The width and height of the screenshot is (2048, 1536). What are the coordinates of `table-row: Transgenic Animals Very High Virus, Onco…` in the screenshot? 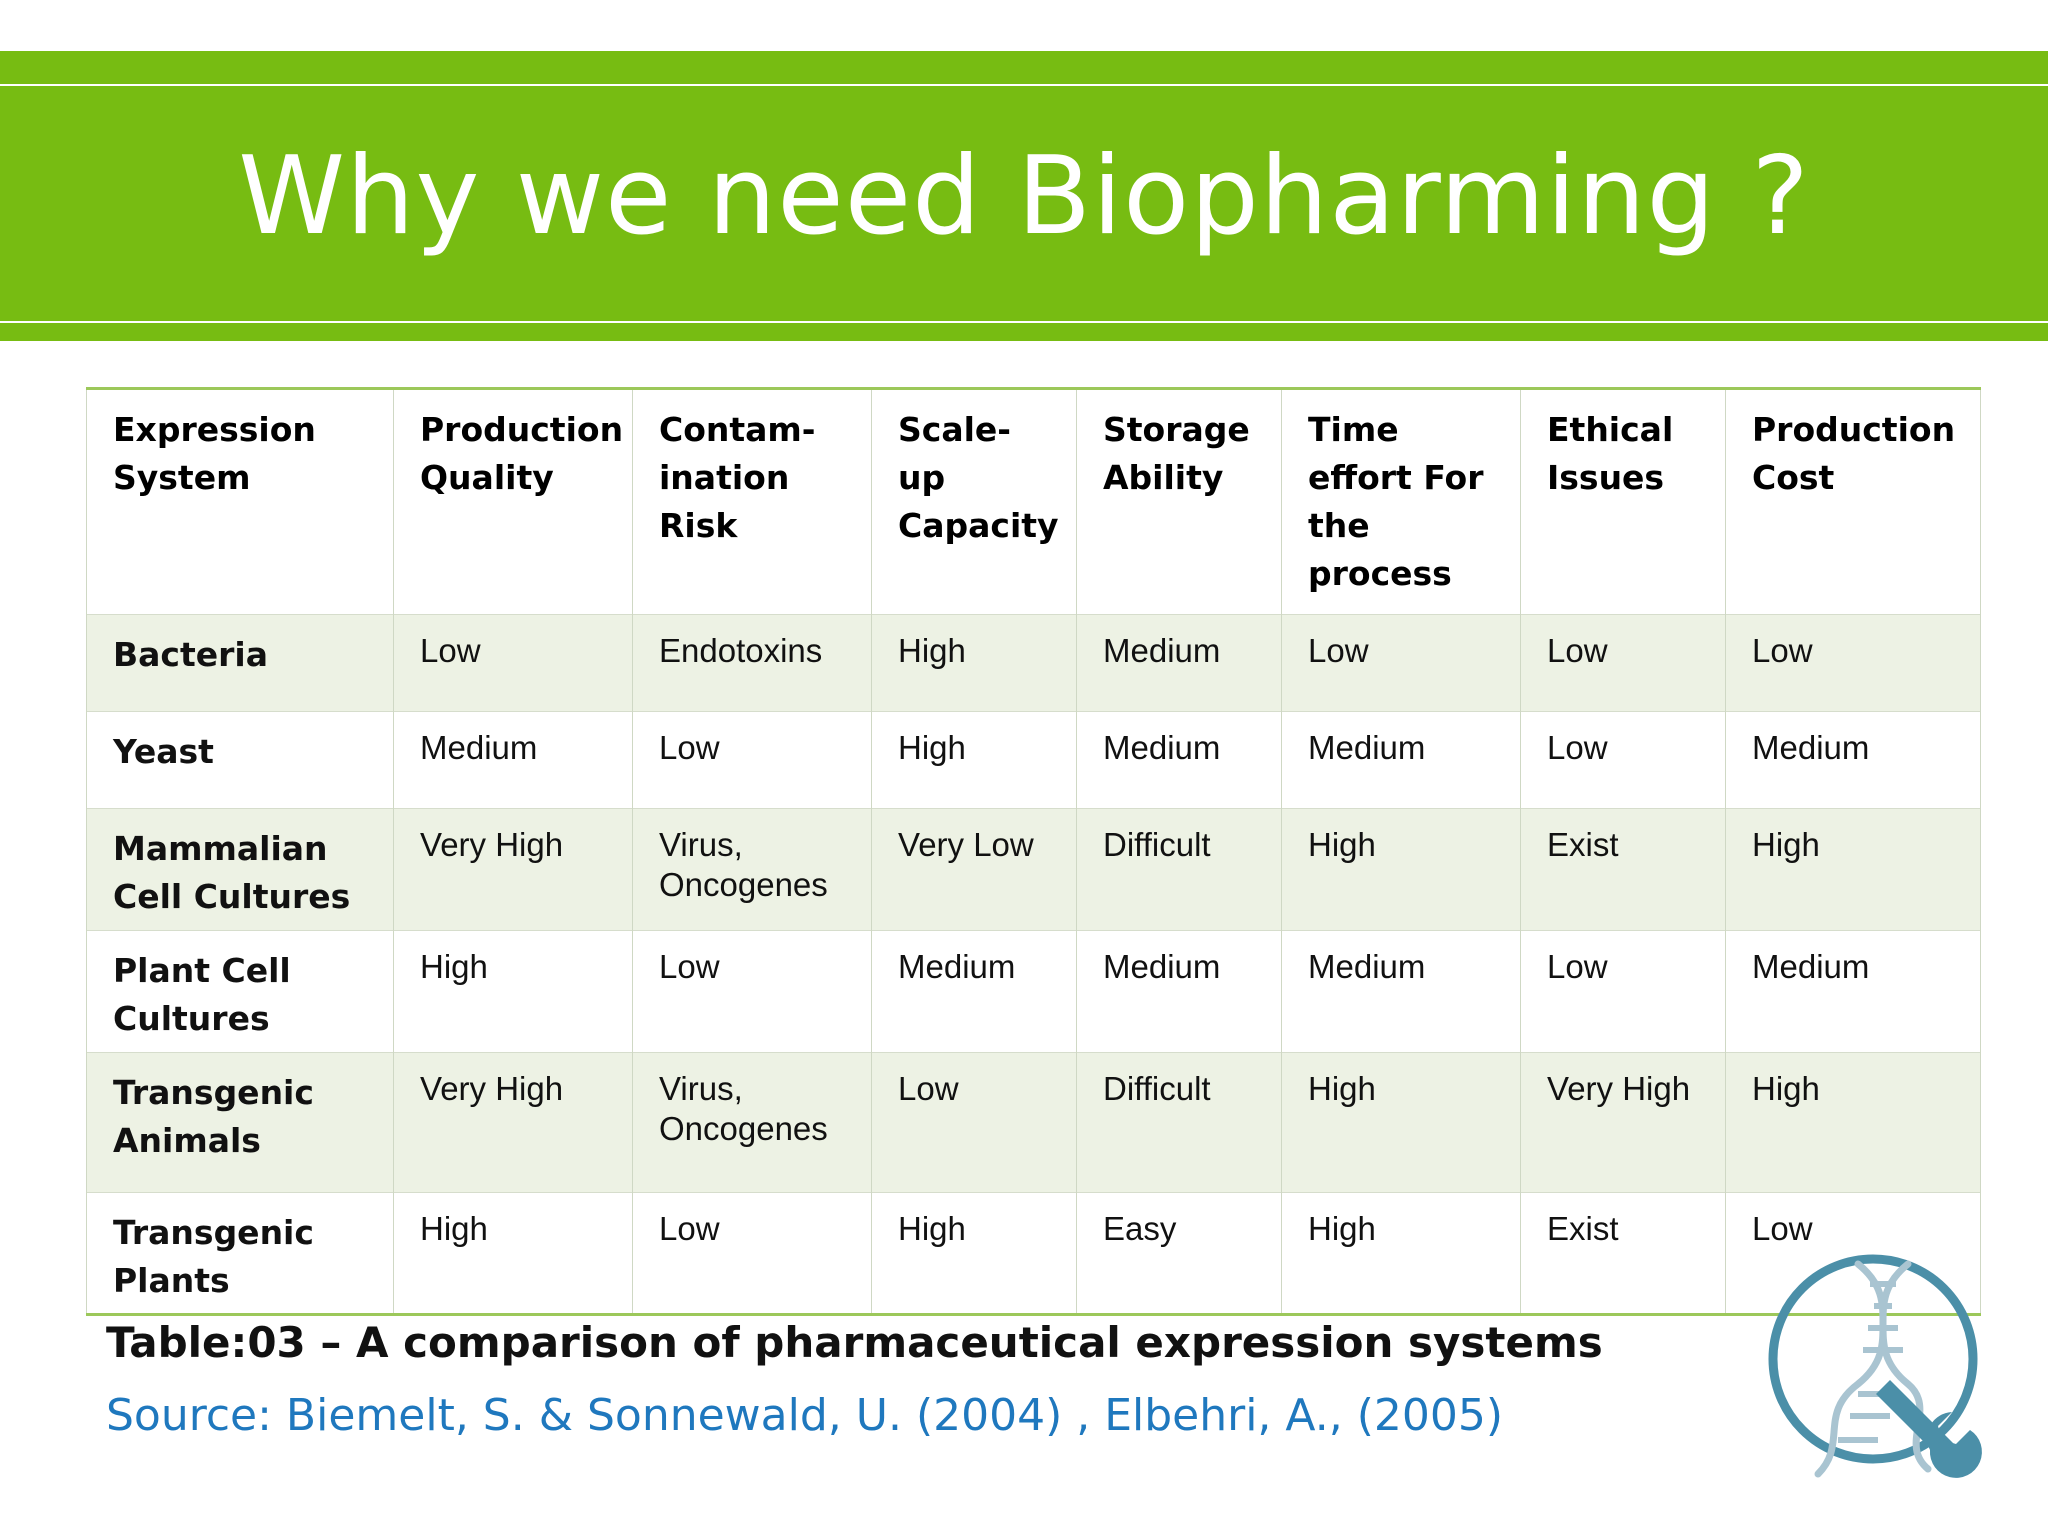 It's located at (1033, 1122).